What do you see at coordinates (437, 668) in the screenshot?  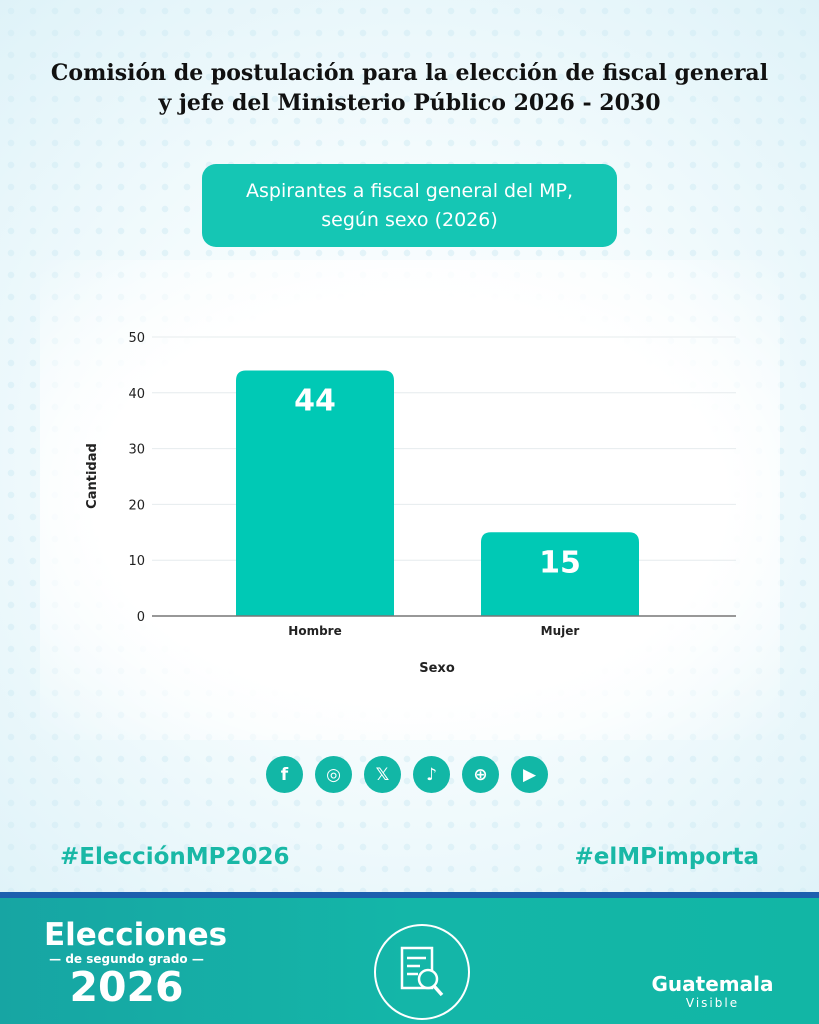 I see `x-axis-label: Sexo` at bounding box center [437, 668].